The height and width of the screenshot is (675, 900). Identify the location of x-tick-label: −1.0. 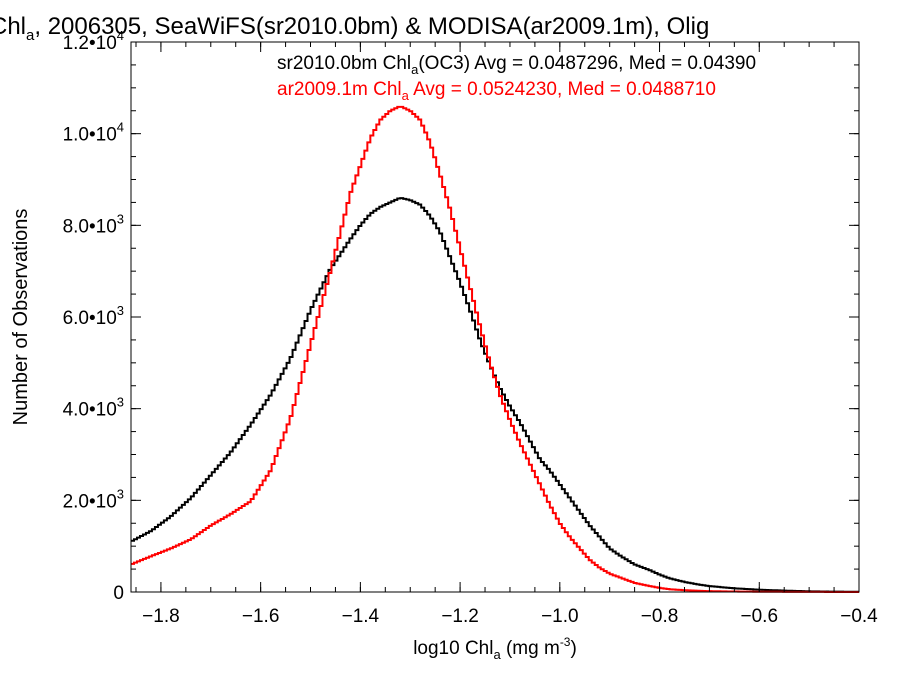
(560, 616).